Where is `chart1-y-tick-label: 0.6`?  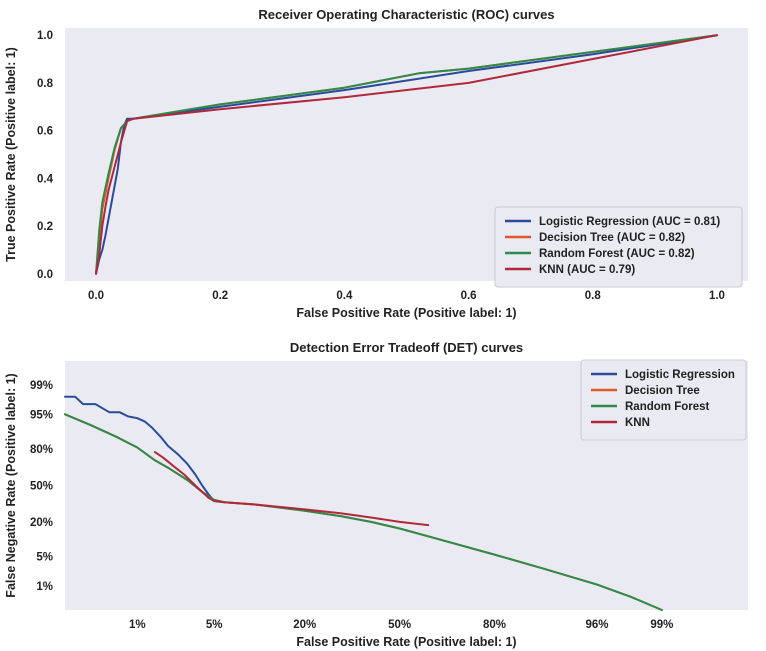
chart1-y-tick-label: 0.6 is located at coordinates (45, 132).